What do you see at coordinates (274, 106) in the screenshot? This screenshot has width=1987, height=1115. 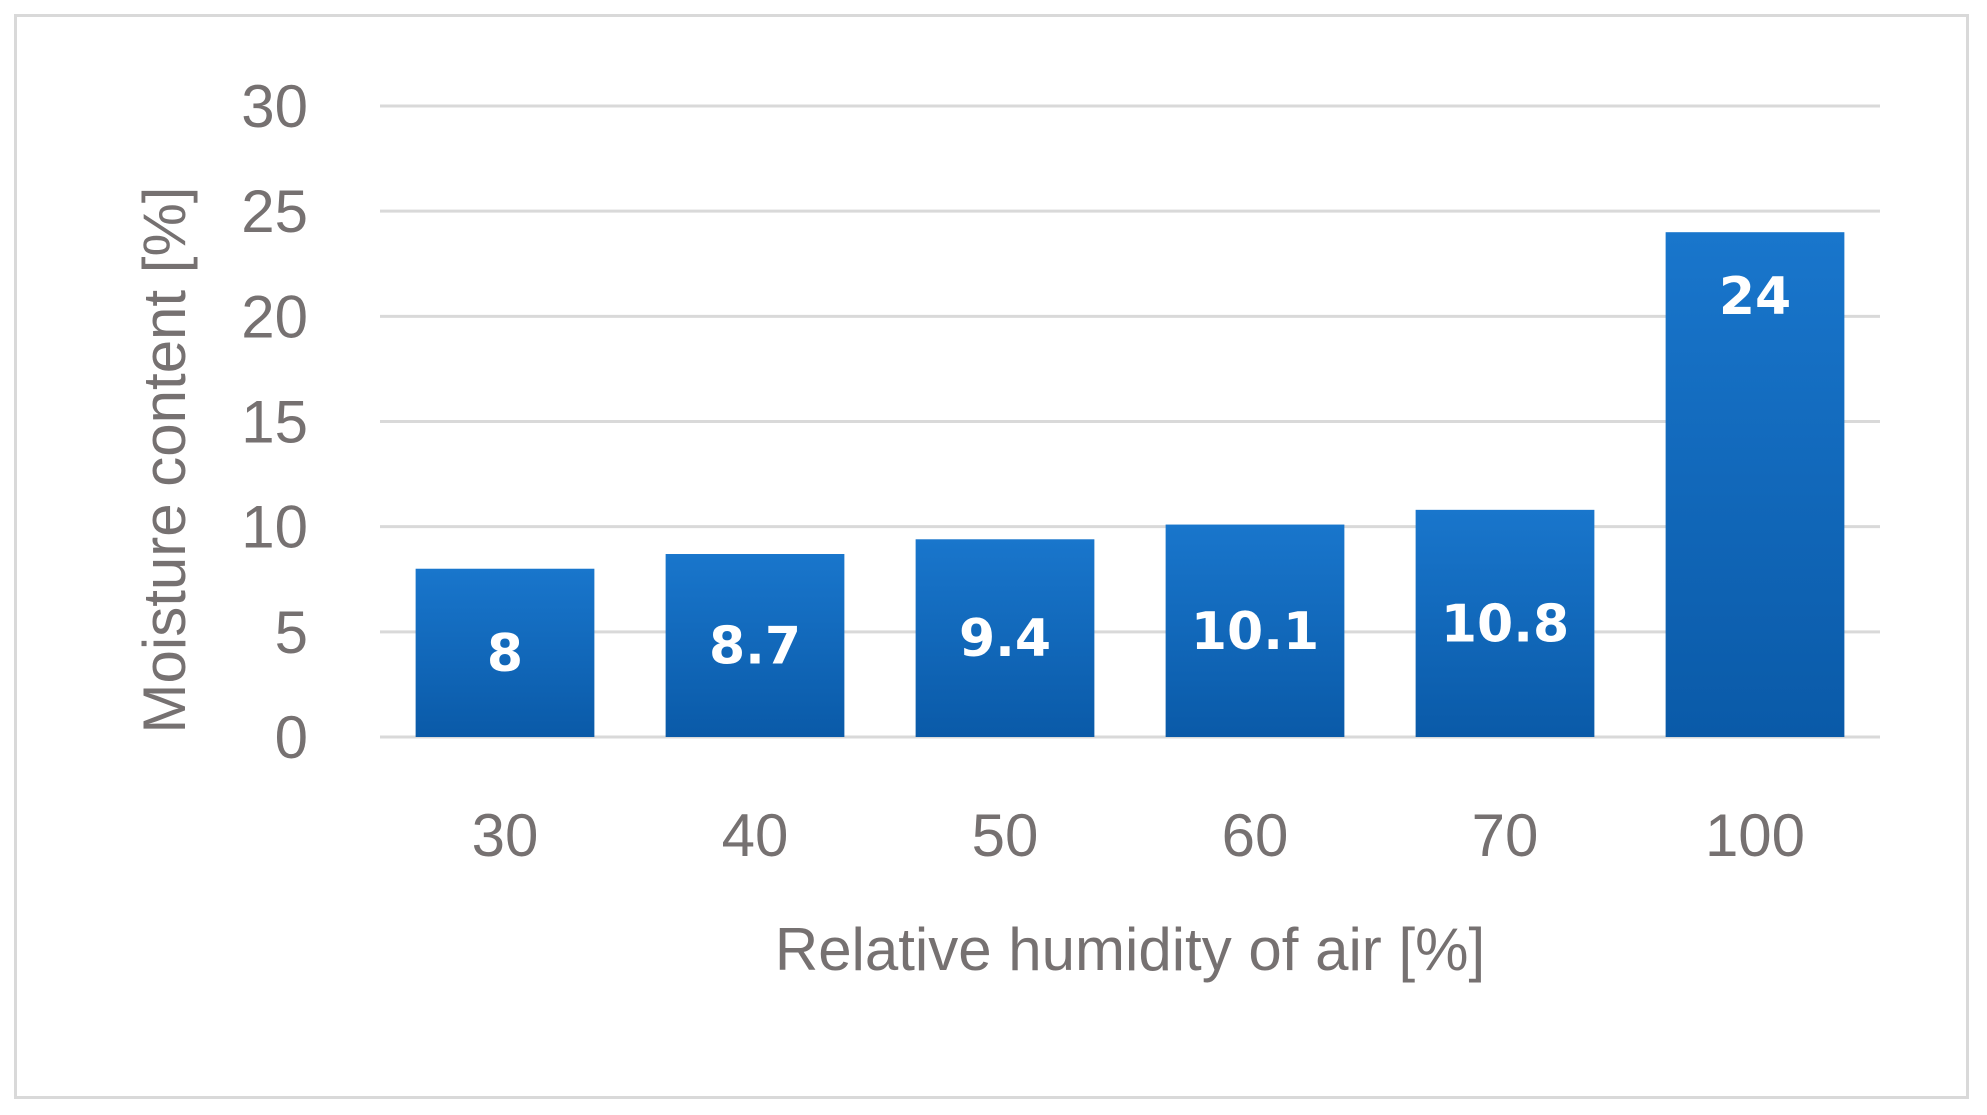 I see `y-tick-label: 30` at bounding box center [274, 106].